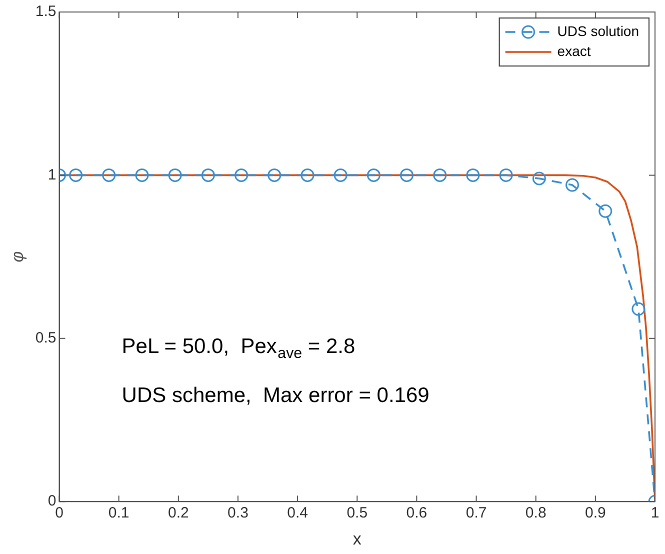 This screenshot has height=554, width=665. Describe the element at coordinates (45, 11) in the screenshot. I see `y-tick-label: 1.5` at that location.